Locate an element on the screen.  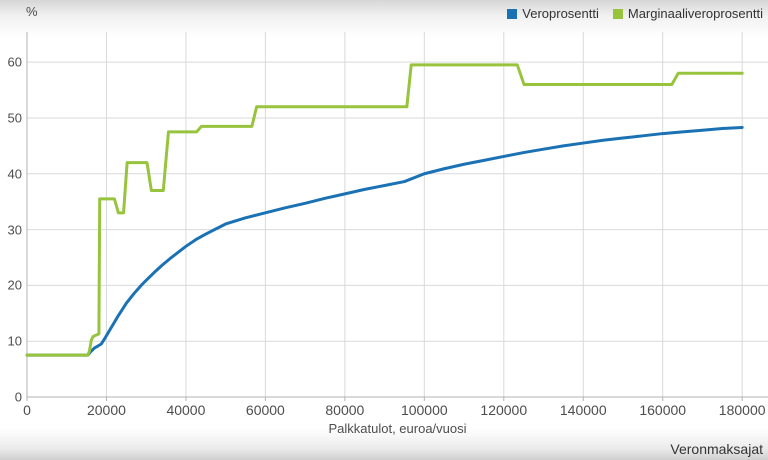
y-tick-label: 10 is located at coordinates (14, 341).